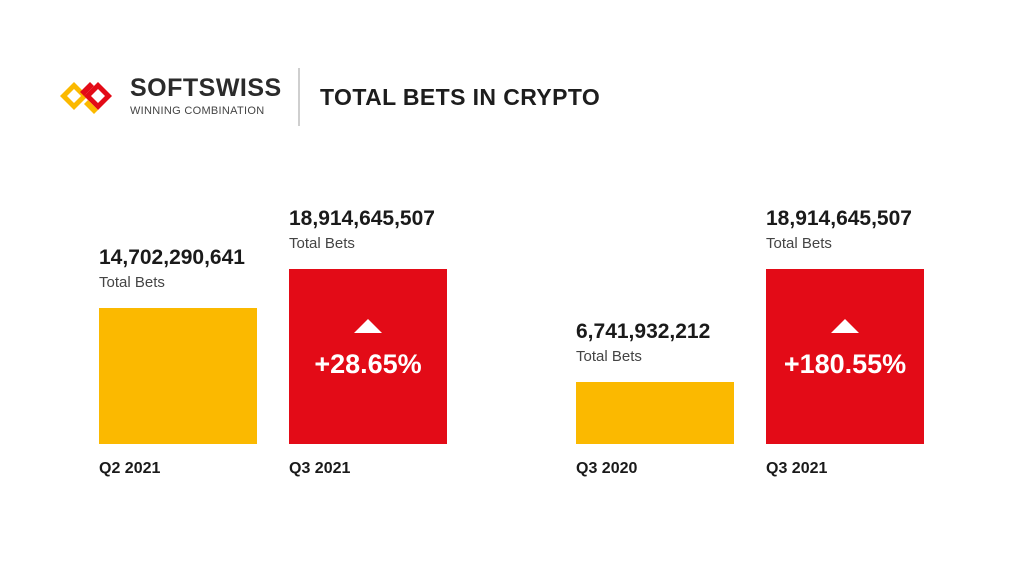 The width and height of the screenshot is (1024, 576). Describe the element at coordinates (130, 468) in the screenshot. I see `period-label-previous: Q2 2021` at that location.